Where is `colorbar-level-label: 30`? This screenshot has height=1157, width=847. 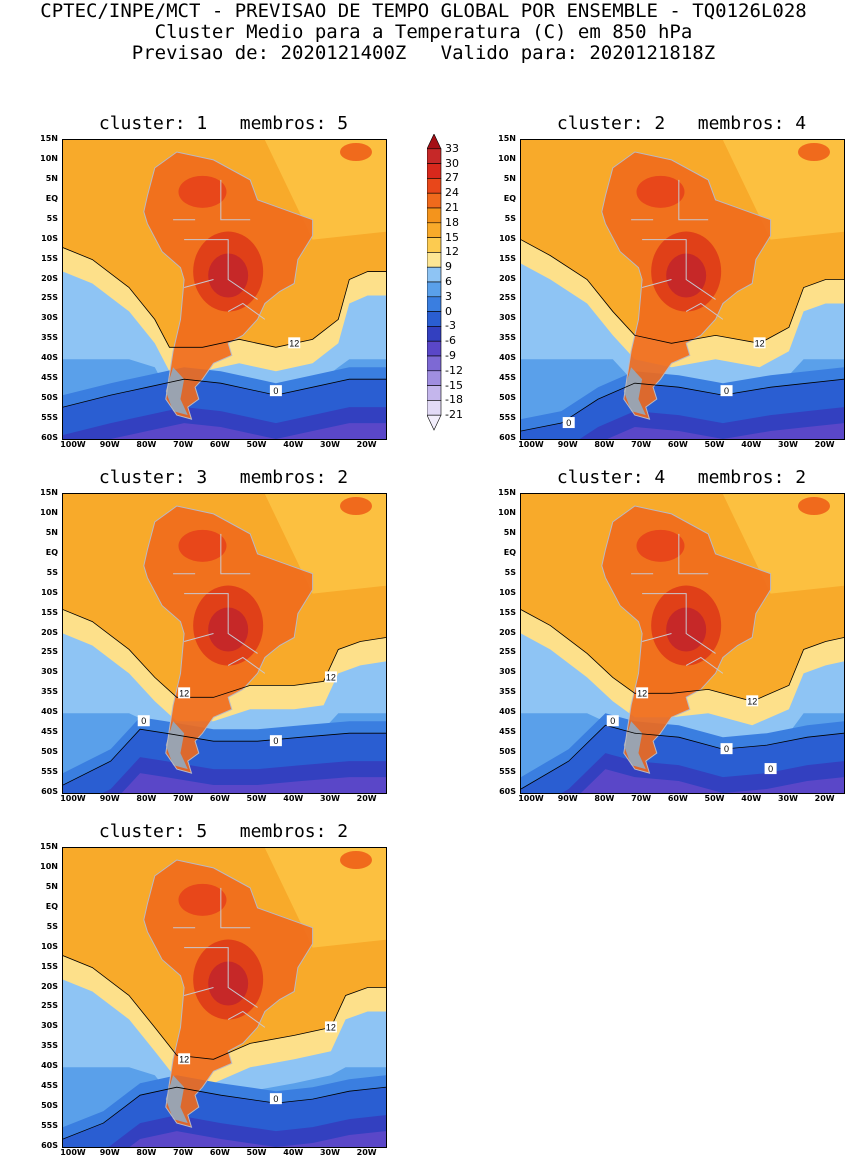 colorbar-level-label: 30 is located at coordinates (452, 163).